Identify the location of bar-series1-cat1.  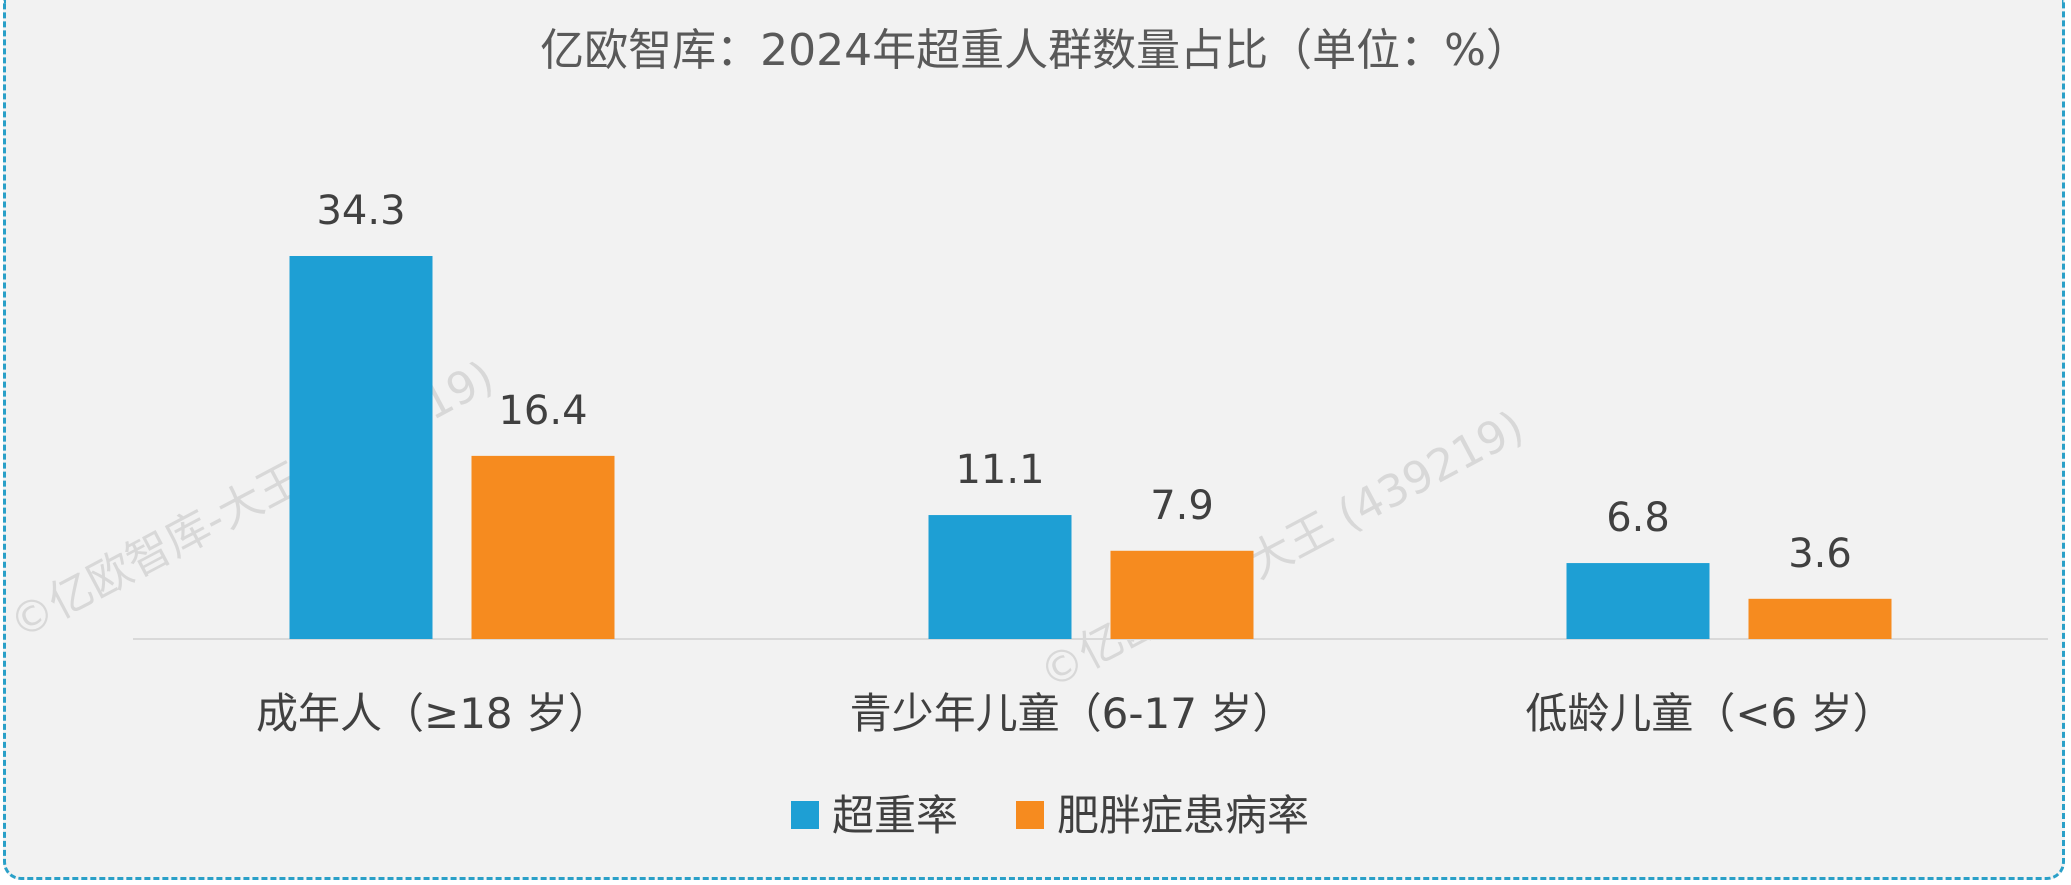
(361, 447).